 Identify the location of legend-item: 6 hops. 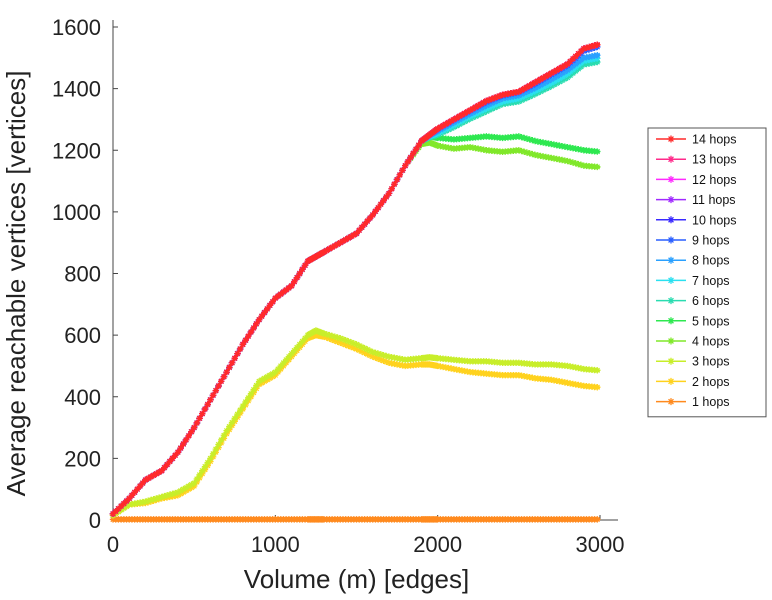
(693, 301).